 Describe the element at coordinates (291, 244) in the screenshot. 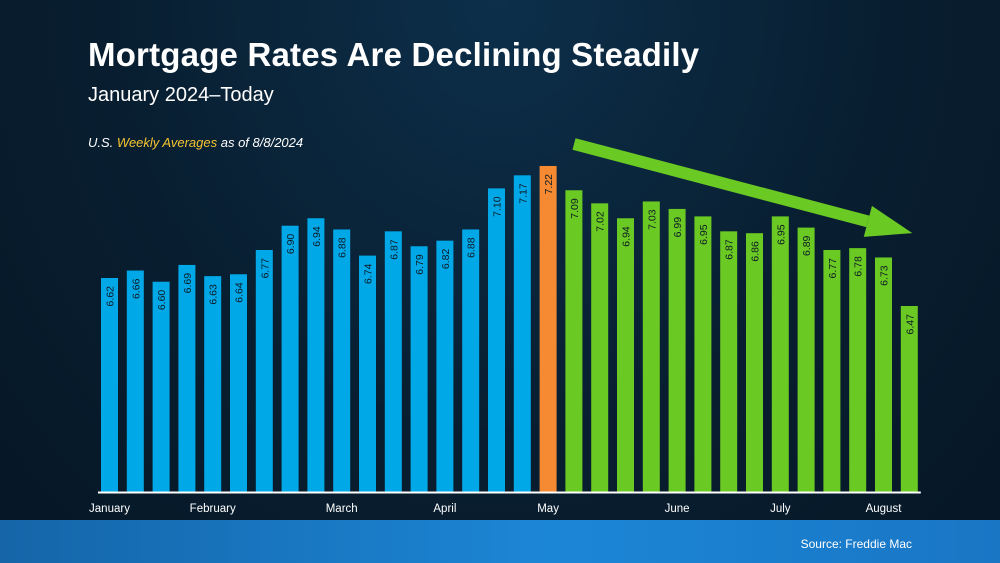

I see `data-label: 6.90` at that location.